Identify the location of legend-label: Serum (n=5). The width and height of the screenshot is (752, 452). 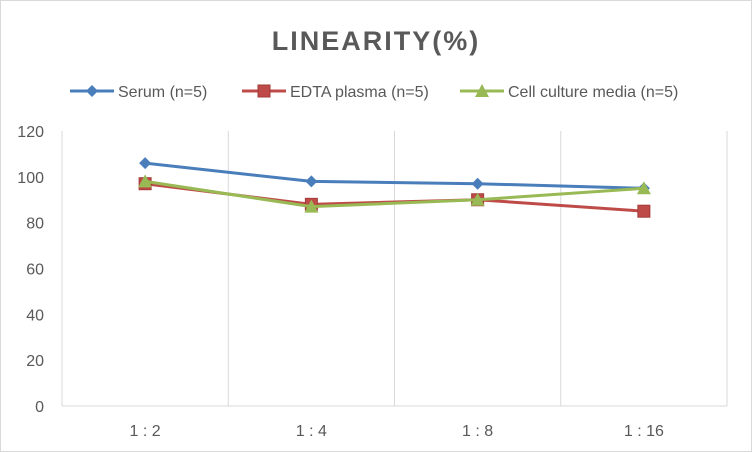
(162, 92).